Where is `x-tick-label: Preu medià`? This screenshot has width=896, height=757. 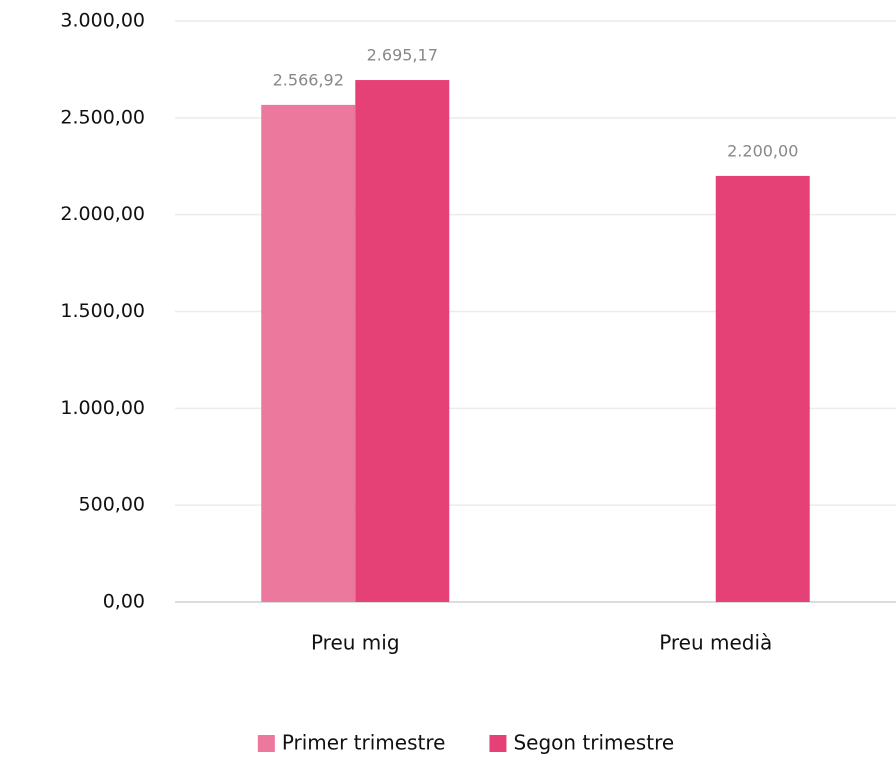
x-tick-label: Preu medià is located at coordinates (715, 643).